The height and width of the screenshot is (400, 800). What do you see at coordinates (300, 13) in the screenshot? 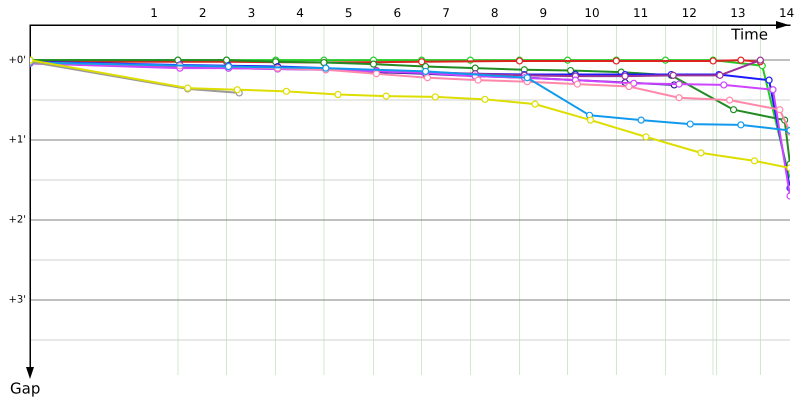
I see `x-tick-label: 4` at bounding box center [300, 13].